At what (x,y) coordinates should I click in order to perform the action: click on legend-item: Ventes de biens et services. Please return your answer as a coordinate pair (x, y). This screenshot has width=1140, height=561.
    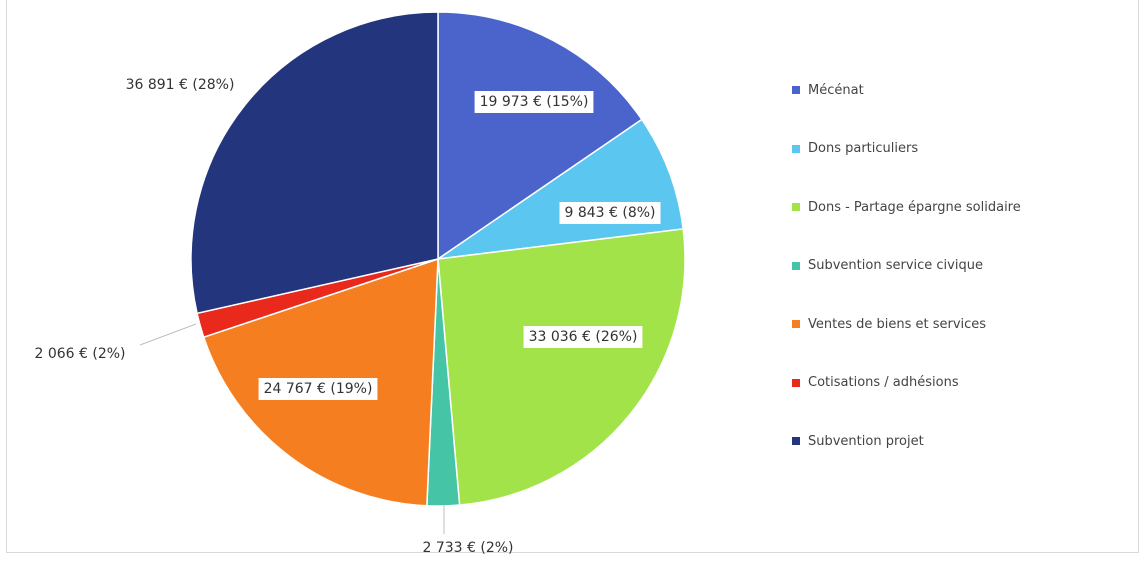
    Looking at the image, I should click on (957, 324).